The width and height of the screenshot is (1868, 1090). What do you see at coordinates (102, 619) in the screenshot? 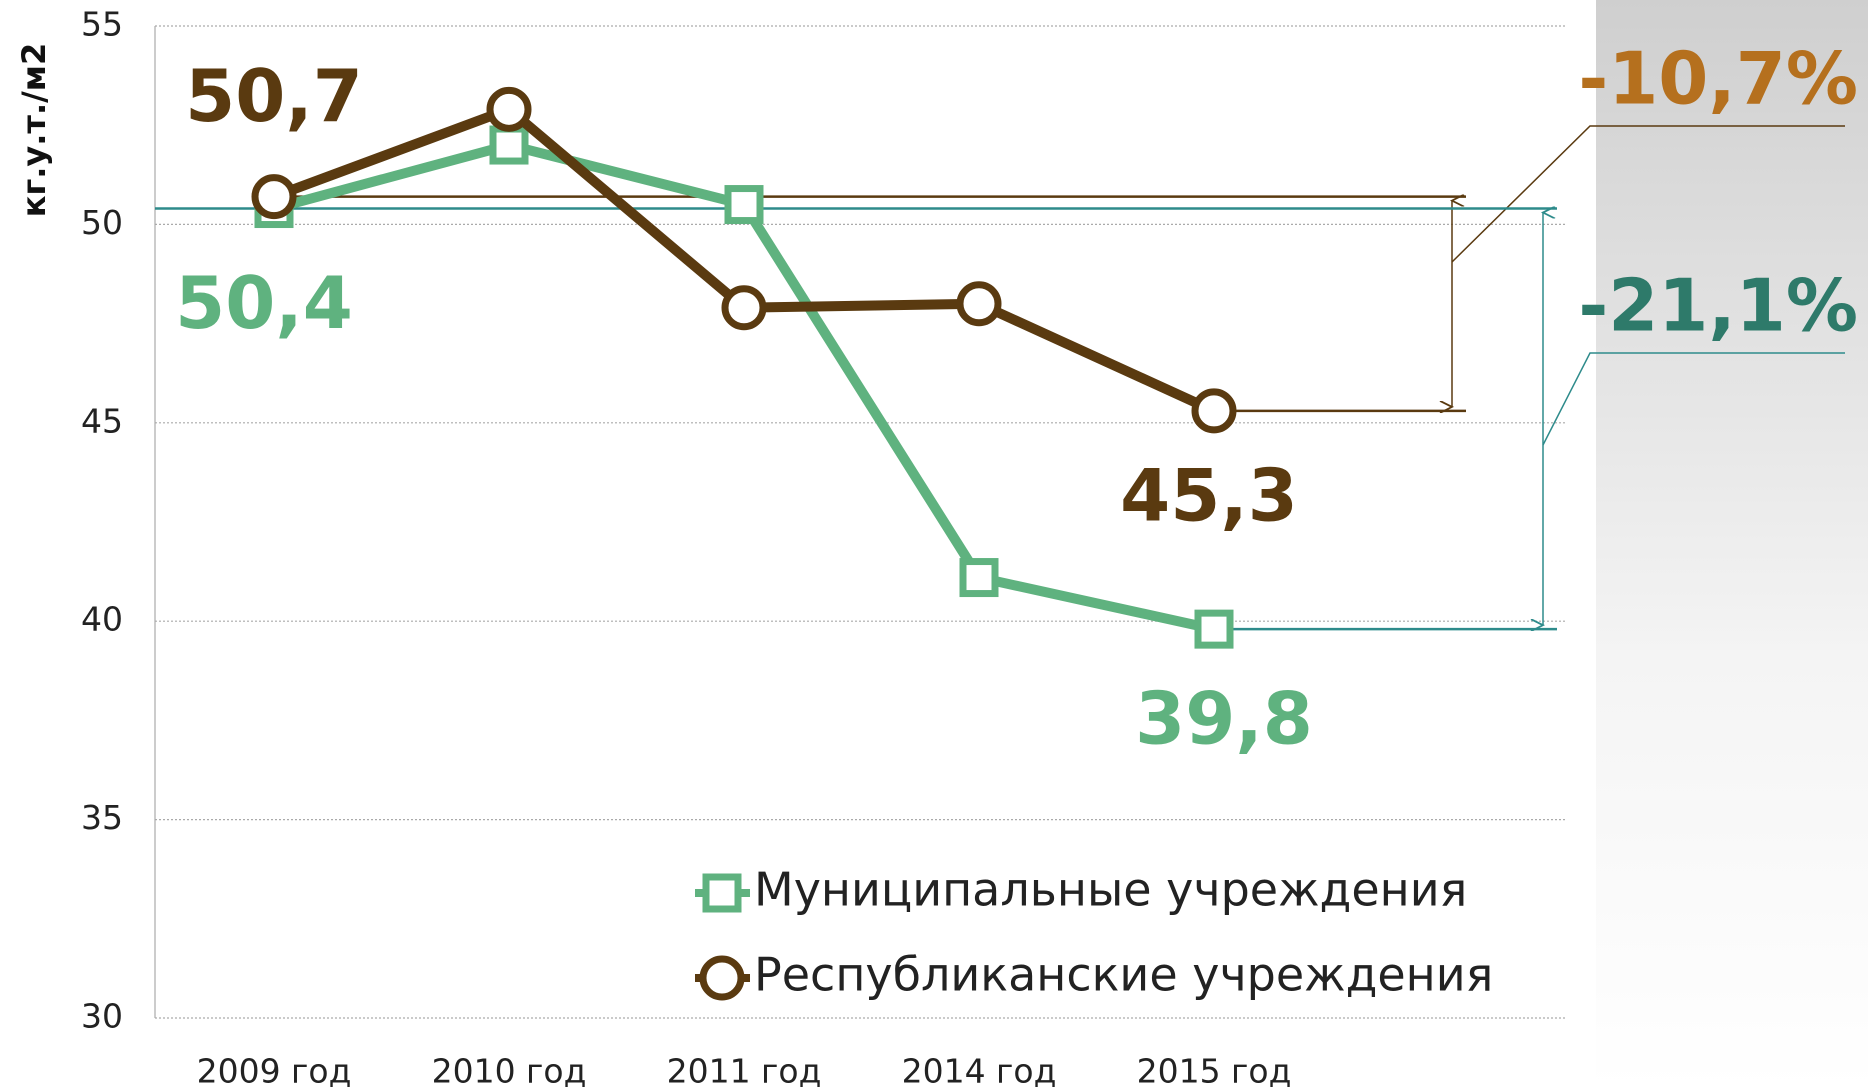
I see `y-tick-label: 40` at bounding box center [102, 619].